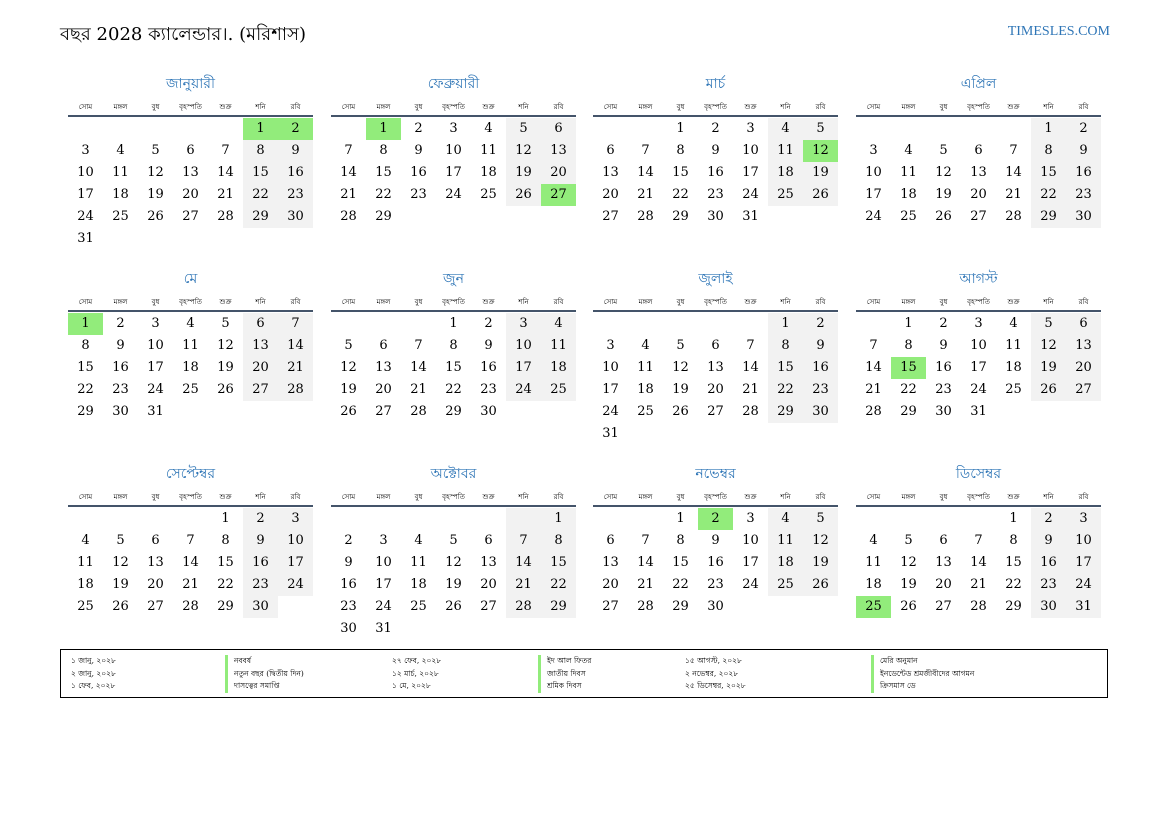 The width and height of the screenshot is (1169, 827). I want to click on day-cell: 24, so click(155, 389).